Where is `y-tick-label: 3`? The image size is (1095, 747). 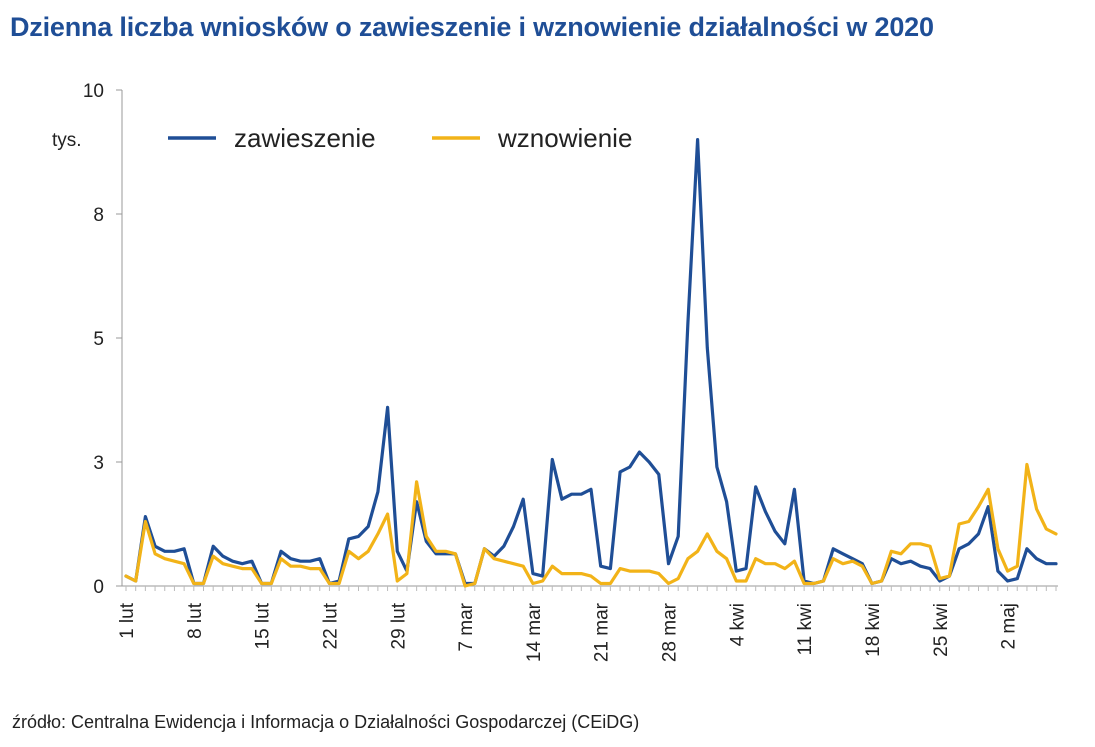 y-tick-label: 3 is located at coordinates (98, 463).